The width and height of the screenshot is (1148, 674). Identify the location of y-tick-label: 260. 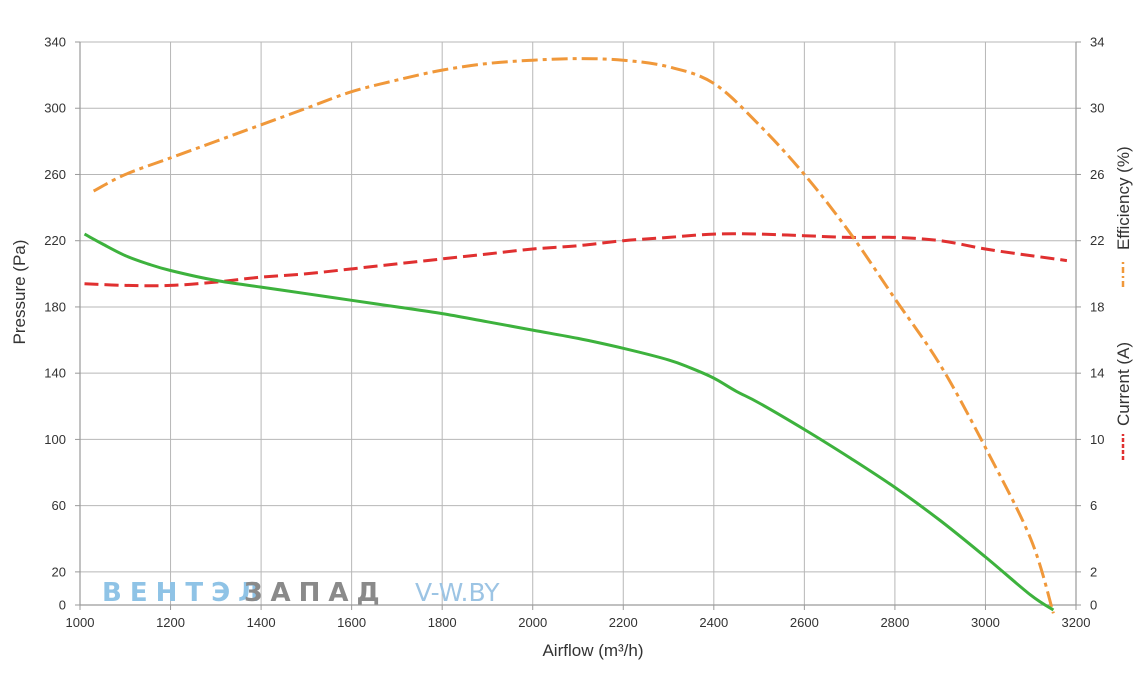
(55, 174).